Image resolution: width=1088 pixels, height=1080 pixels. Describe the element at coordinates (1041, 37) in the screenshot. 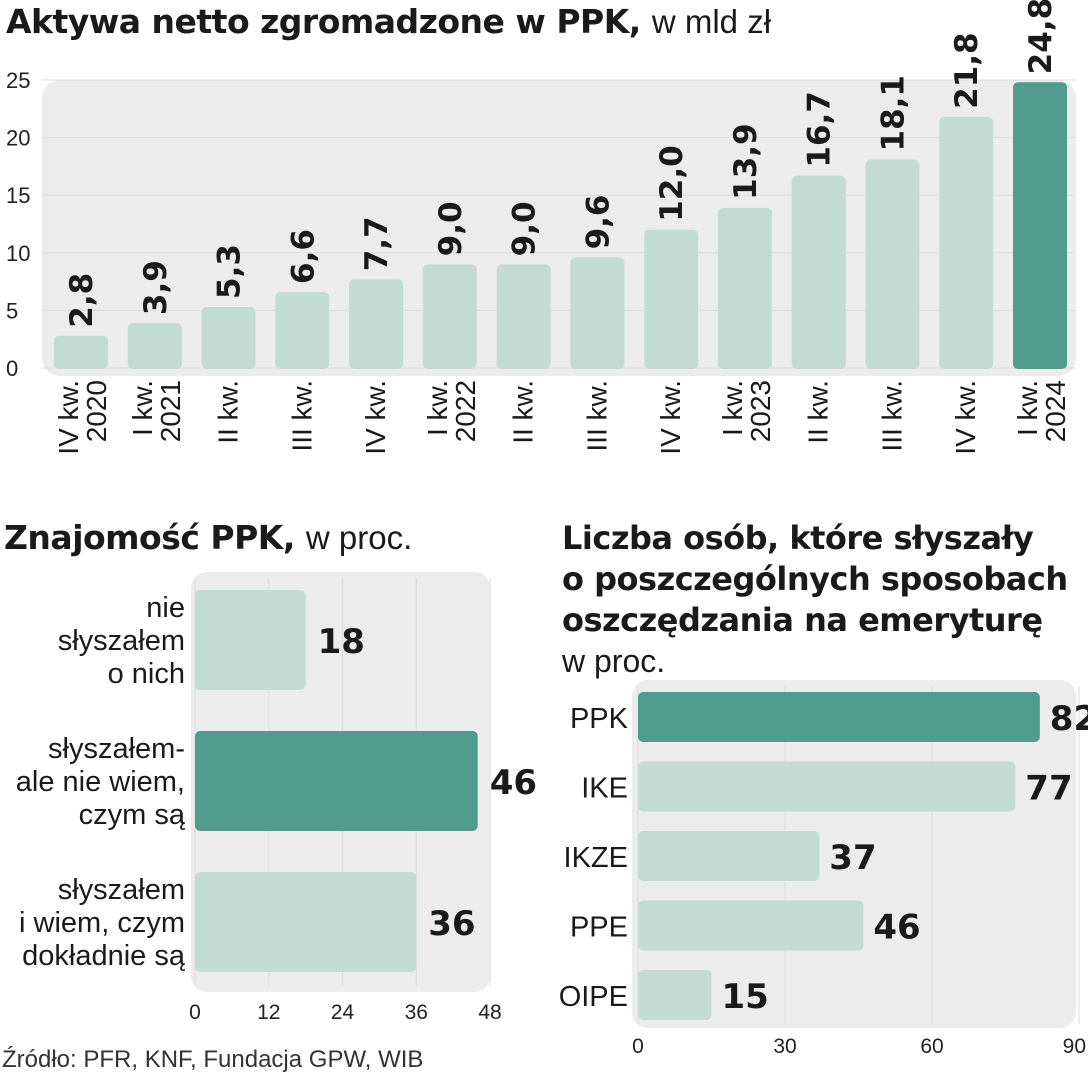

I see `chart1-value-label: 24,8` at that location.